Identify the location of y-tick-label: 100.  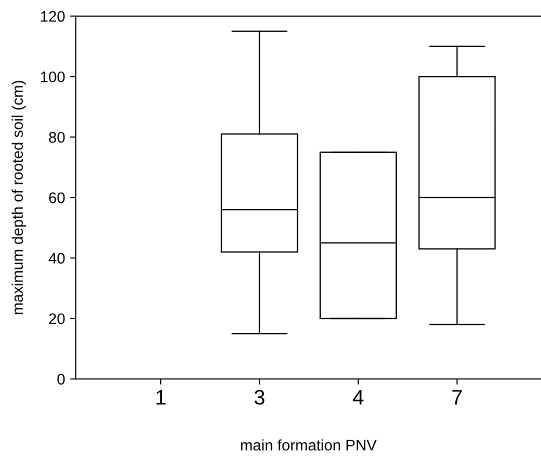
(53, 76).